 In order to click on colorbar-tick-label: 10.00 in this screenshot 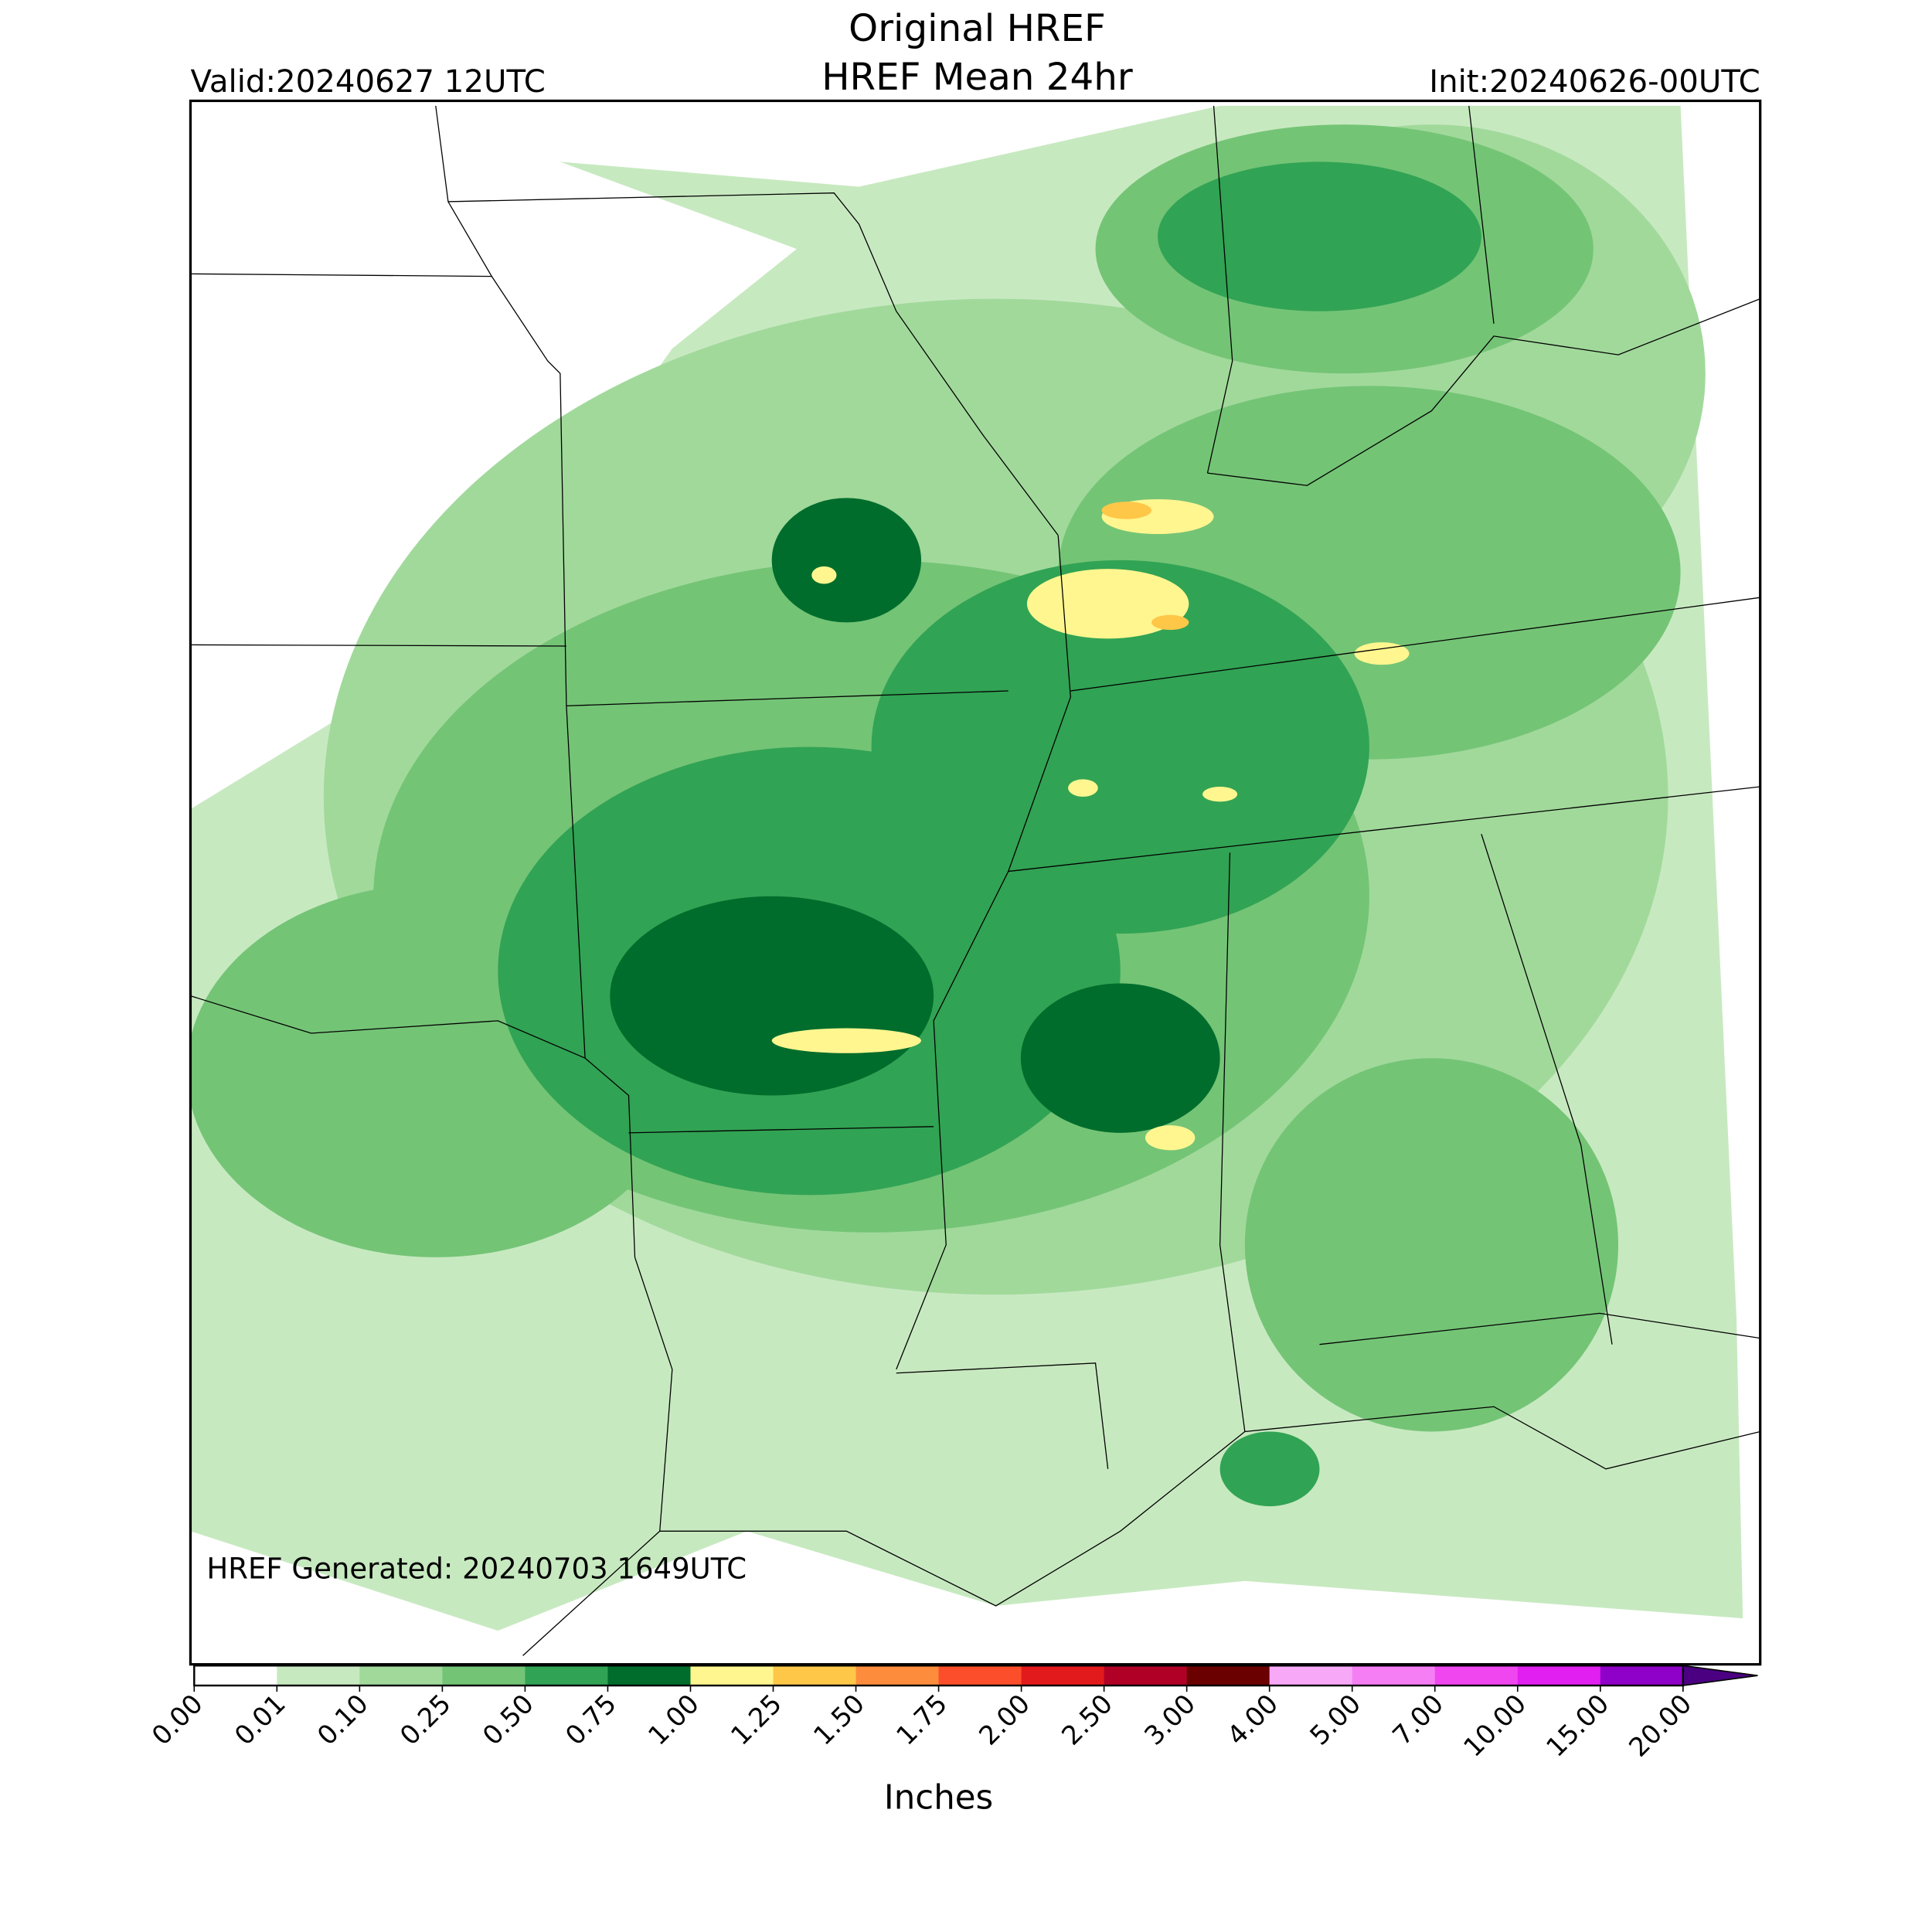, I will do `click(1495, 1726)`.